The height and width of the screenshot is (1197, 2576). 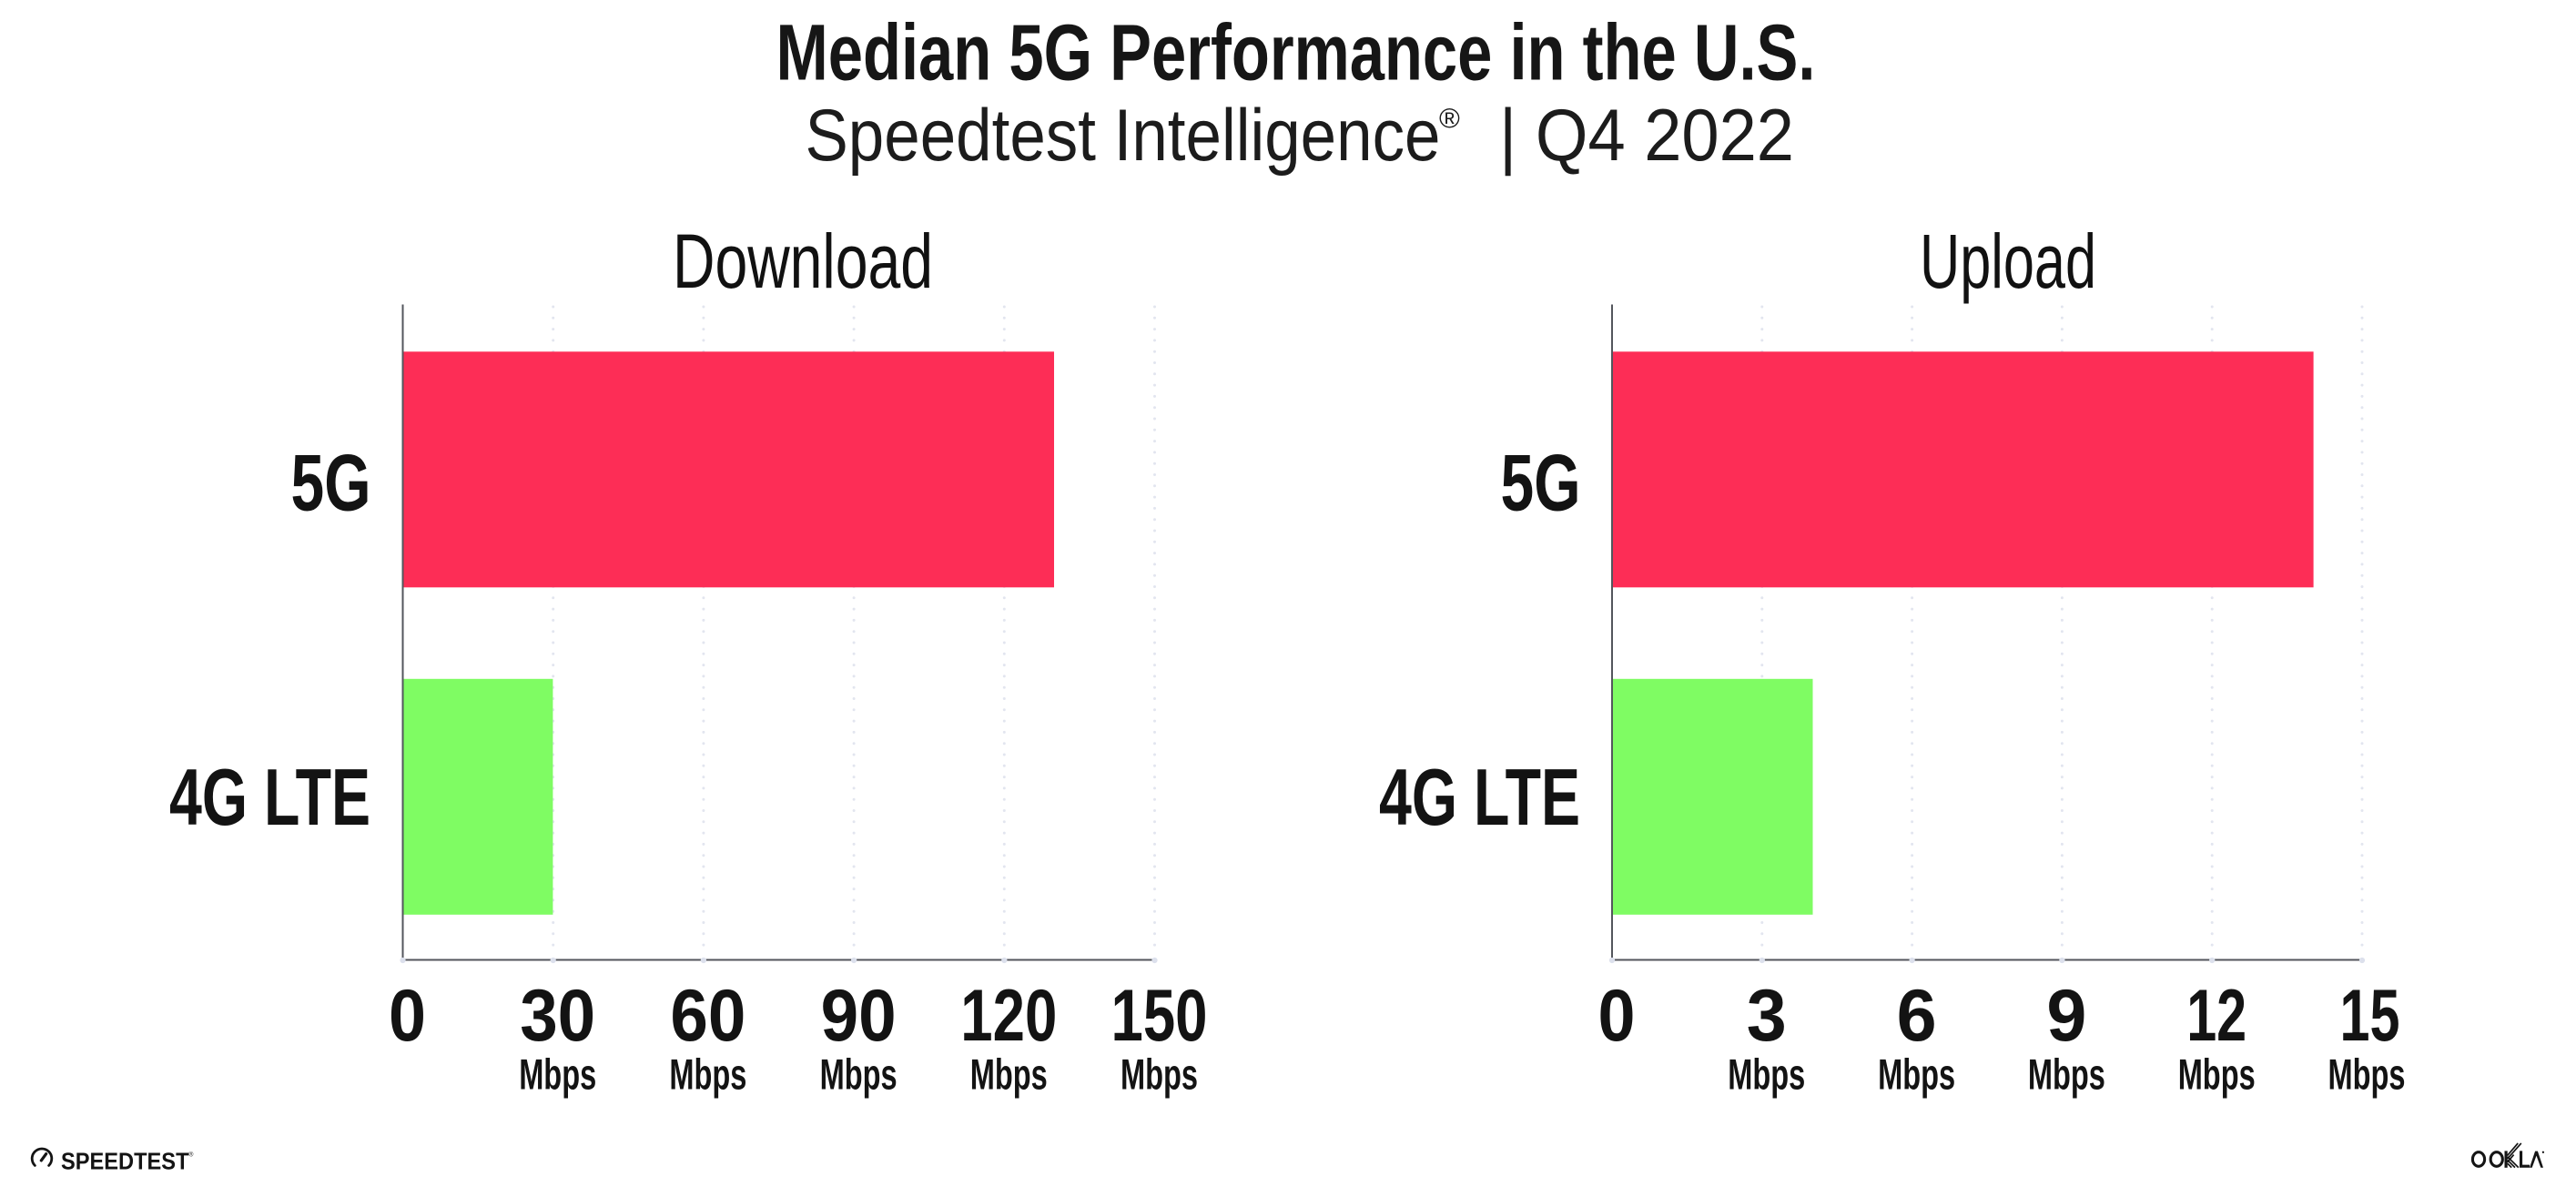 What do you see at coordinates (1159, 1016) in the screenshot?
I see `svg-text: 150` at bounding box center [1159, 1016].